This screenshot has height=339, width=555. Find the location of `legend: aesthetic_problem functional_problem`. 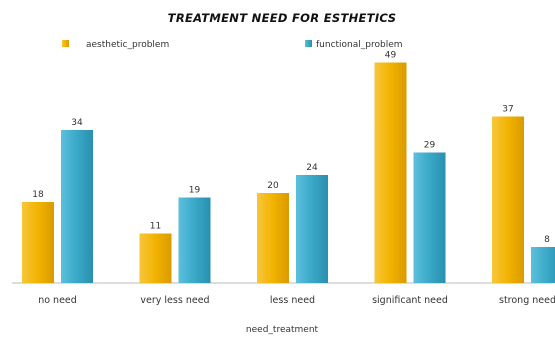

legend: aesthetic_problem functional_problem is located at coordinates (232, 45).